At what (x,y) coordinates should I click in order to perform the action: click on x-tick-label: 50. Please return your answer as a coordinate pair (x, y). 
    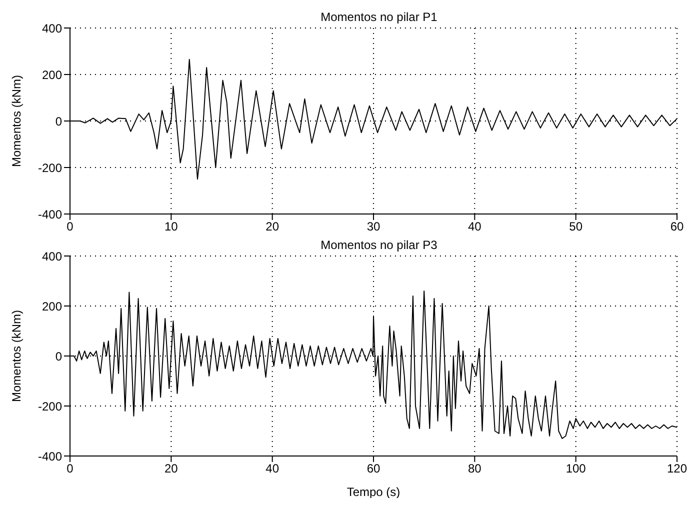
    Looking at the image, I should click on (576, 227).